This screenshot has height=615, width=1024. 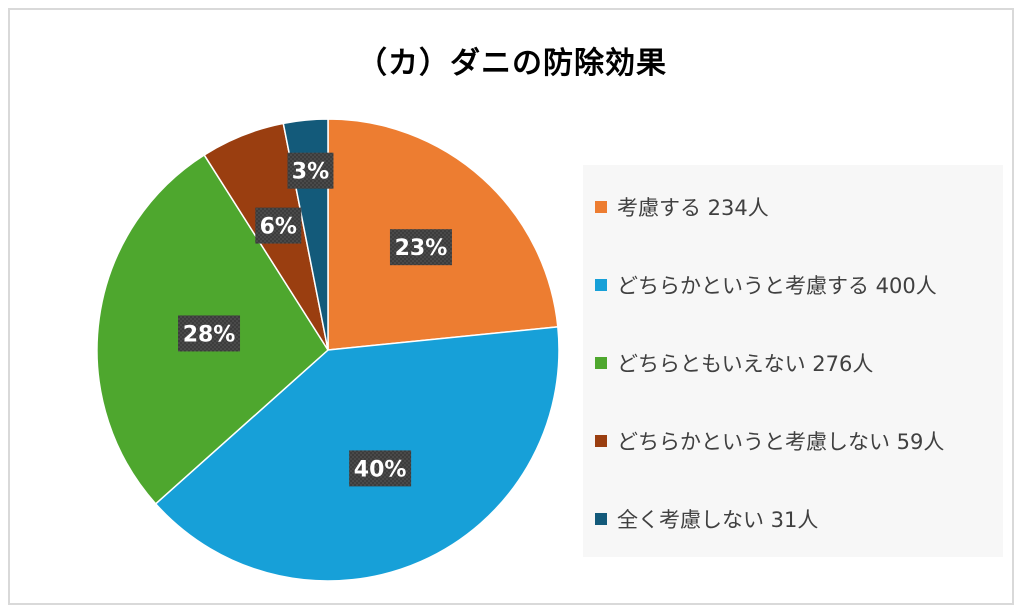 I want to click on legend-item: どちらかというと考慮しない 59人, so click(x=793, y=441).